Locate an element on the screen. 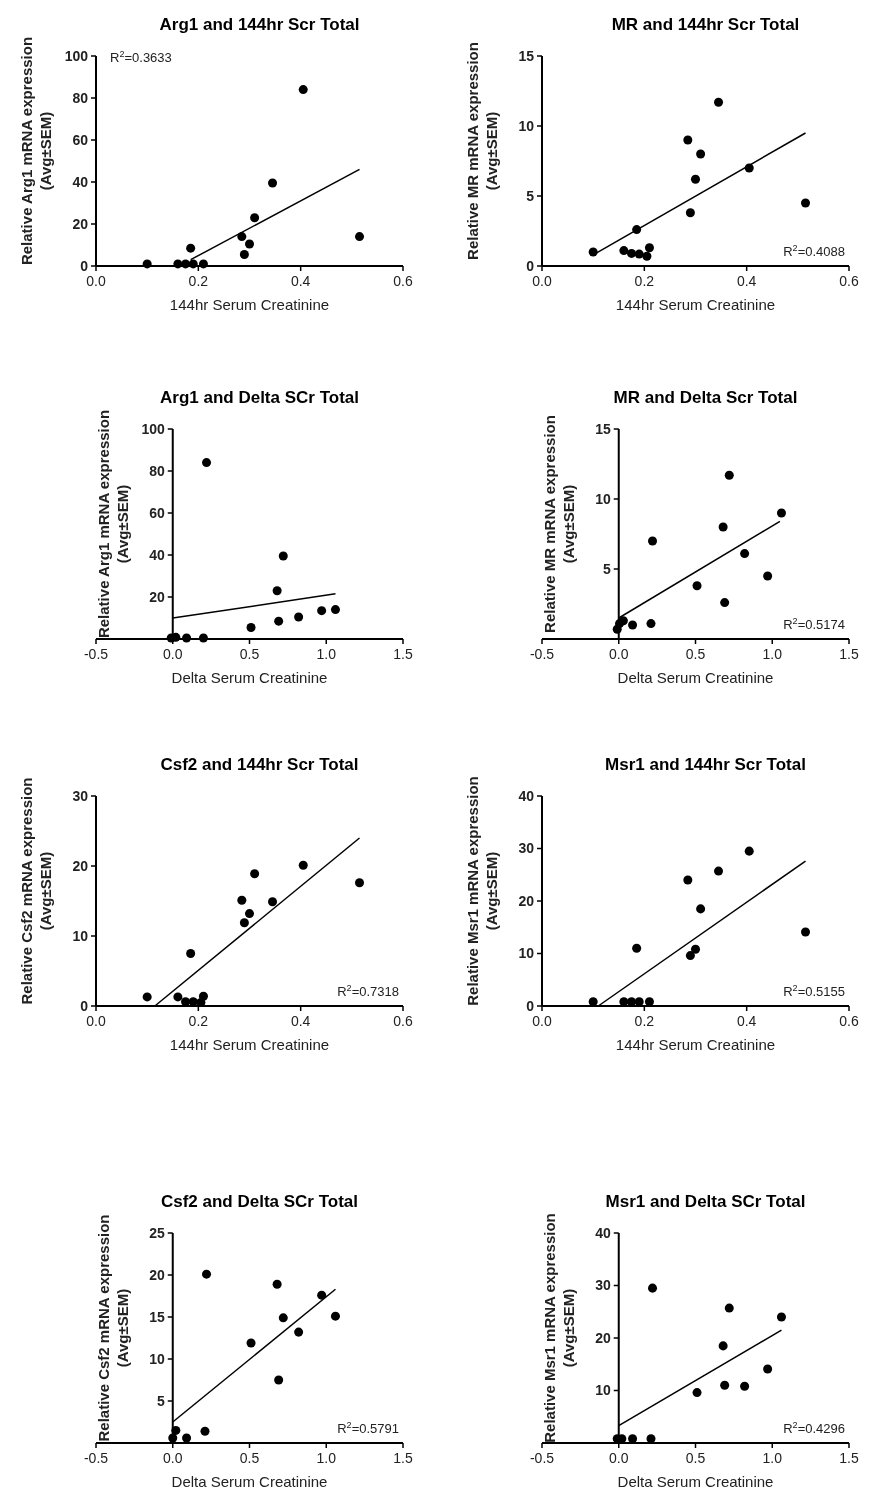  chart-title: MR and Delta Scr Total is located at coordinates (705, 397).